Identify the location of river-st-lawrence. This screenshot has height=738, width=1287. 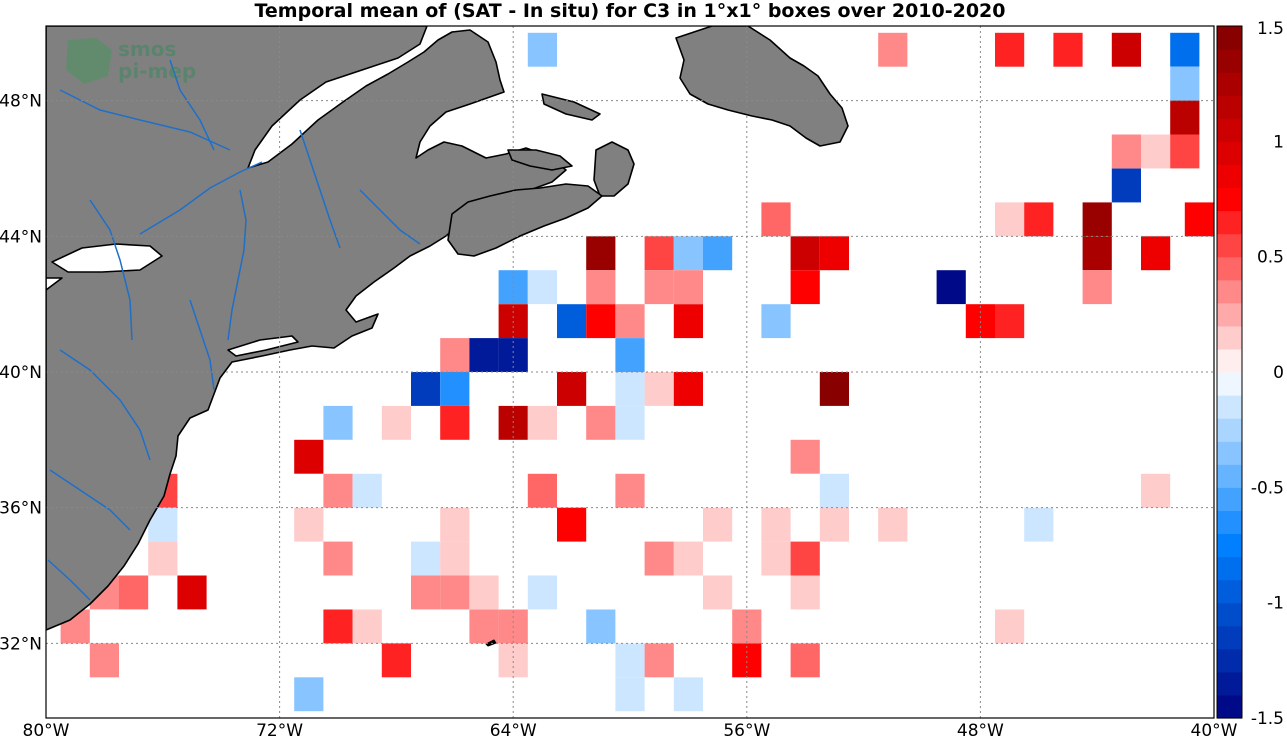
(201, 198).